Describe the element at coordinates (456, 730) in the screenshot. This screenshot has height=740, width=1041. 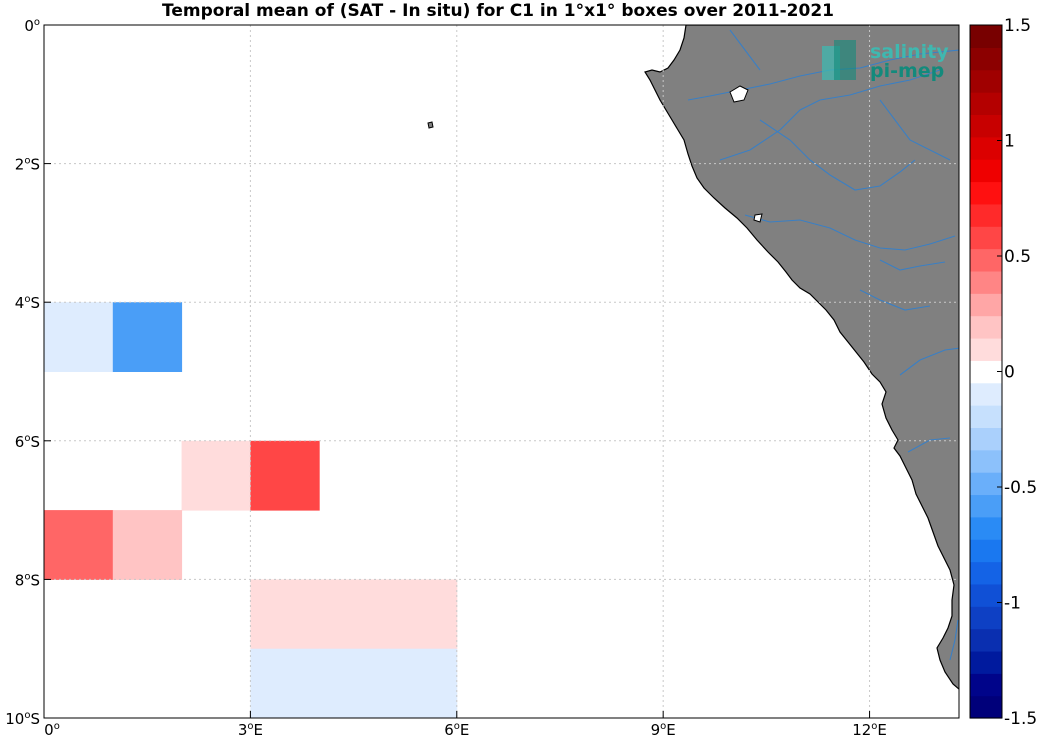
I see `x-tick-label: 6oE` at that location.